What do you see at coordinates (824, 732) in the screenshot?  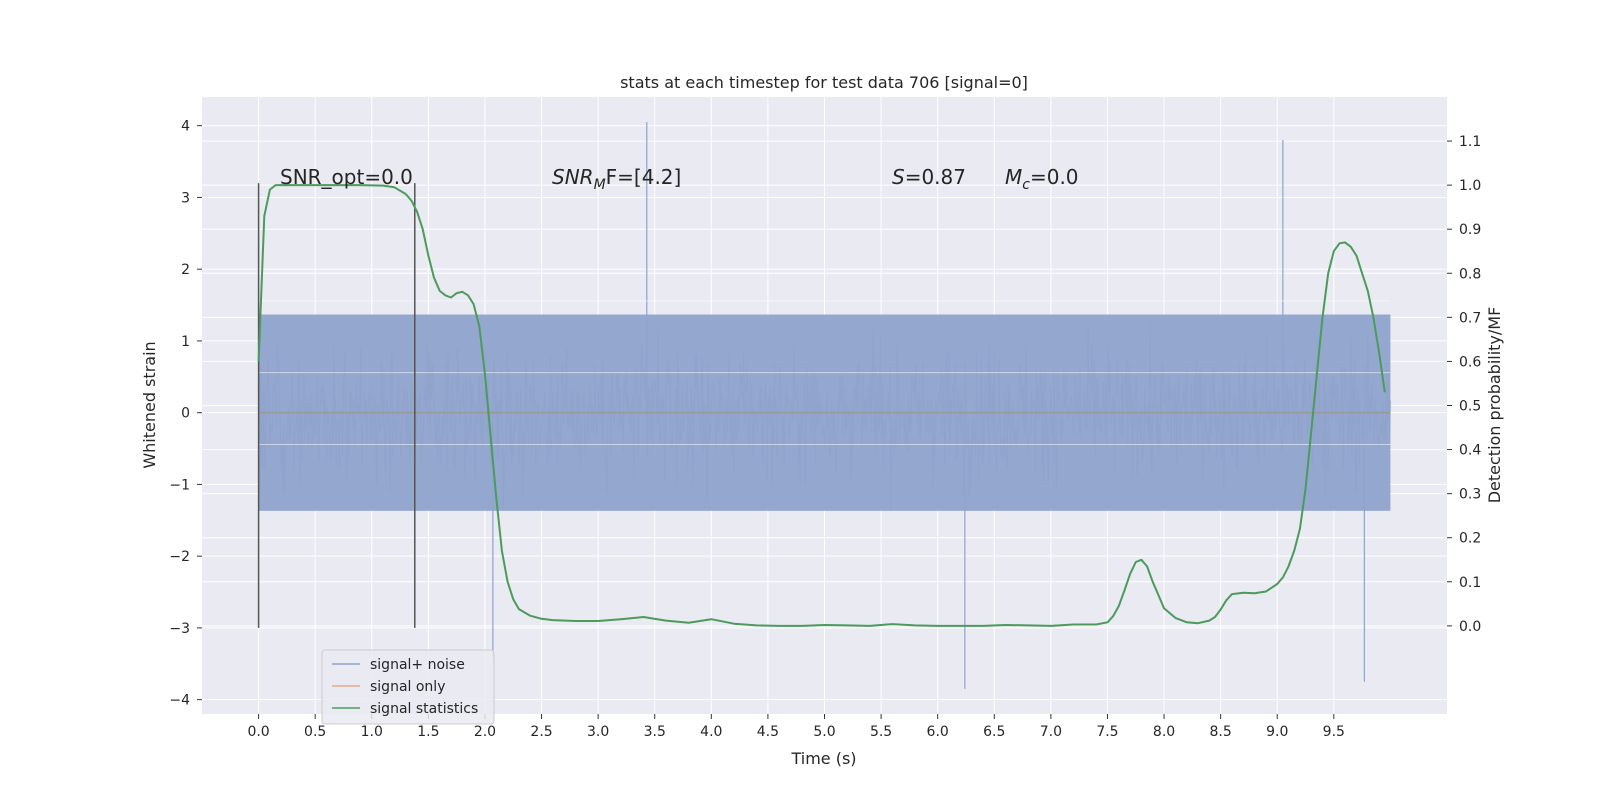 I see `x-tick-label: 5.0` at bounding box center [824, 732].